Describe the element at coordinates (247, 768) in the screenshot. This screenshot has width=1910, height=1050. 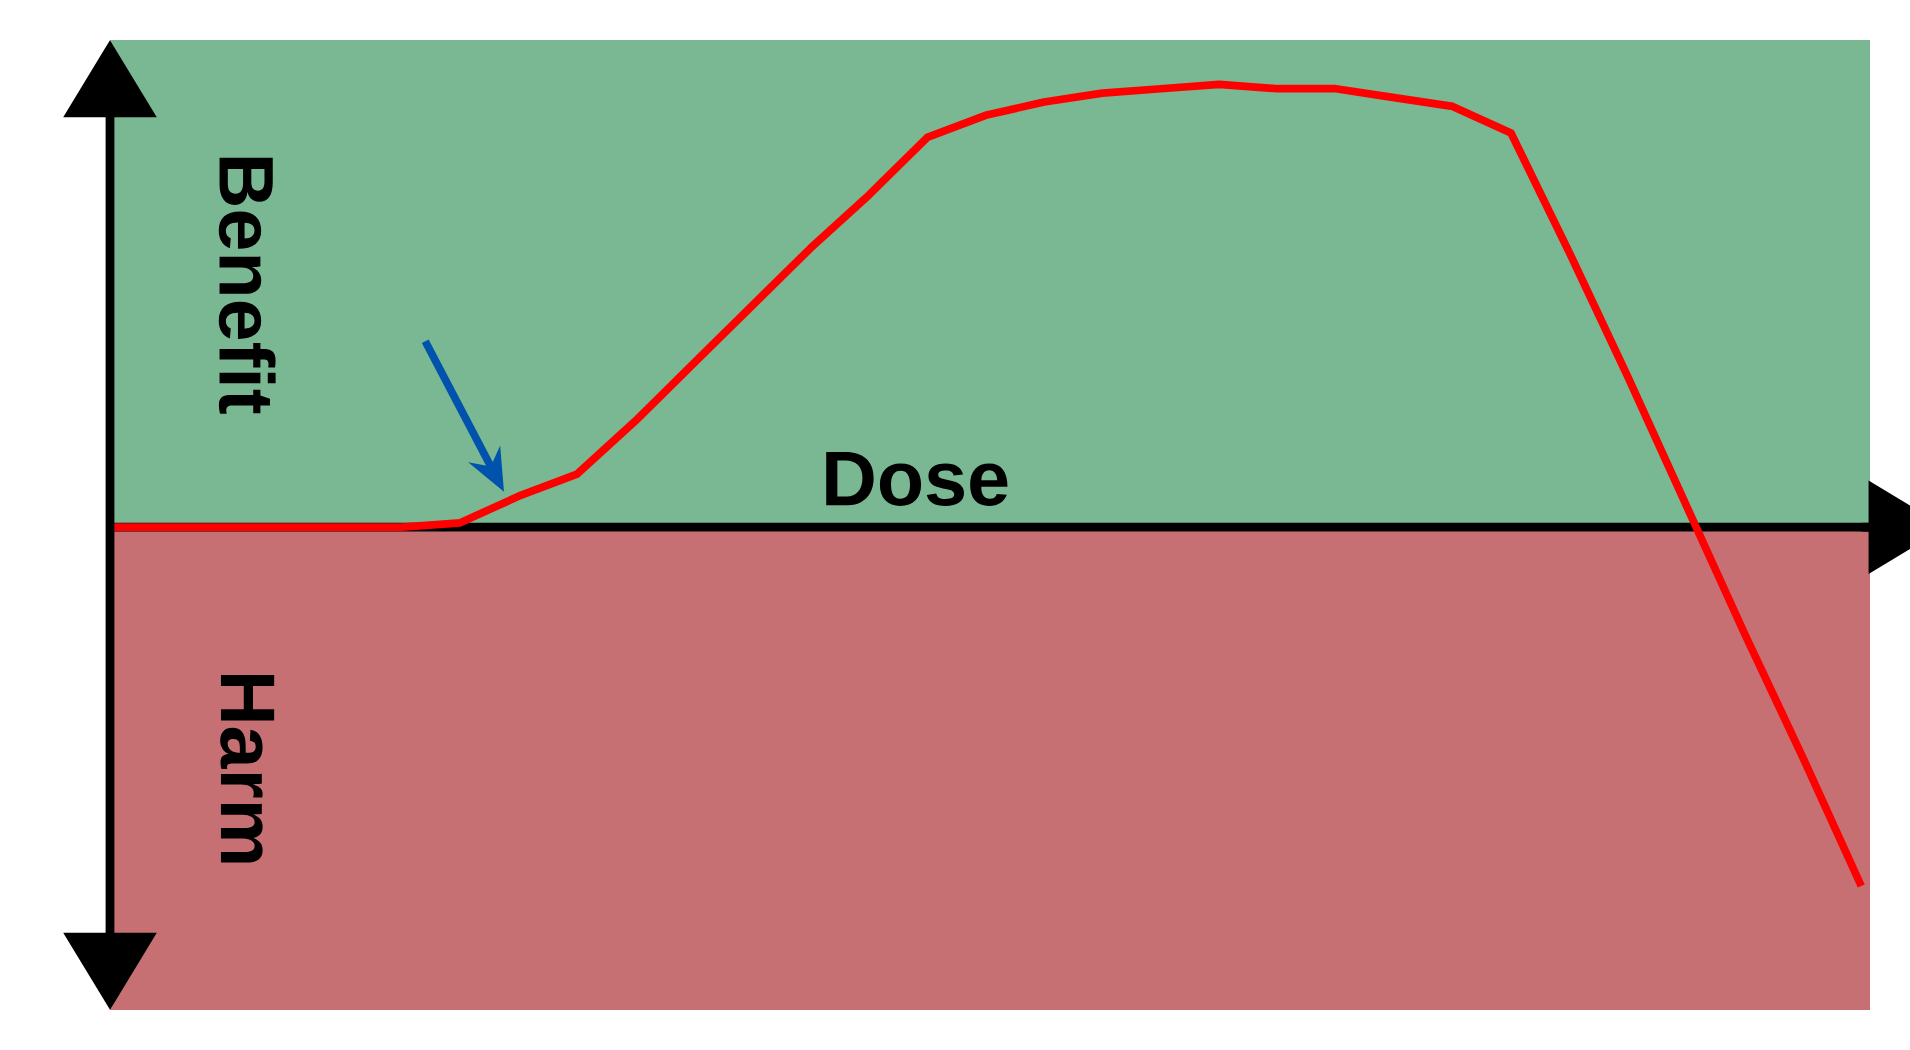
I see `band-label: Harm` at that location.